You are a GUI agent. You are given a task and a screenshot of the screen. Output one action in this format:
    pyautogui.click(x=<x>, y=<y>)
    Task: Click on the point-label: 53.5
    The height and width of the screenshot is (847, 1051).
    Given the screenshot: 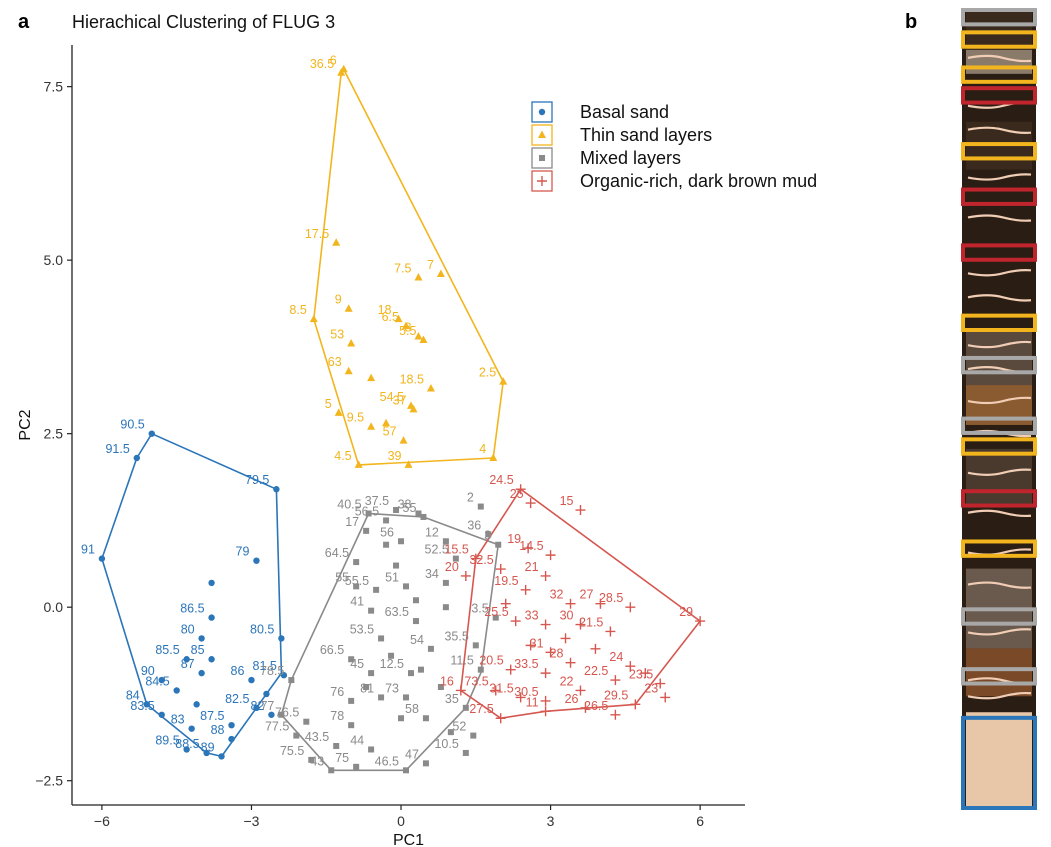 What is the action you would take?
    pyautogui.click(x=362, y=629)
    